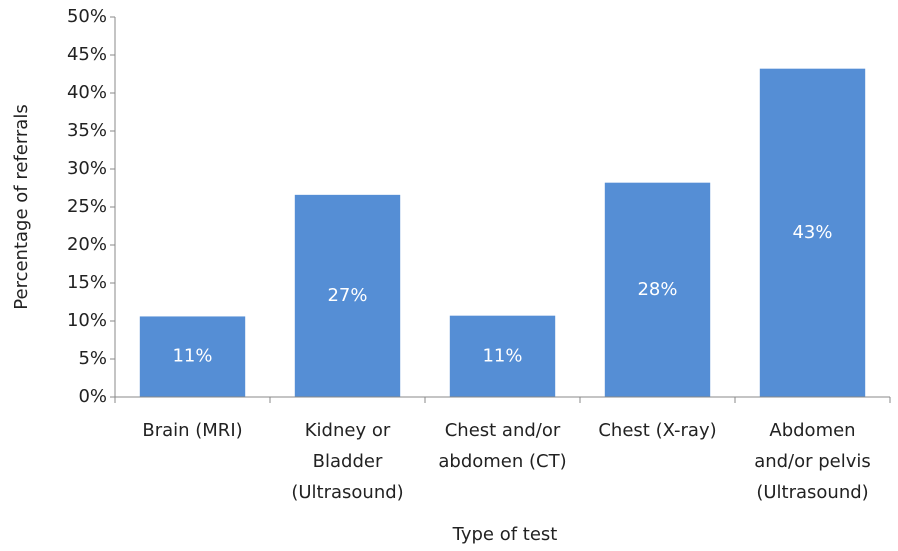 The width and height of the screenshot is (898, 551). Describe the element at coordinates (92, 358) in the screenshot. I see `y-tick-label: 5%` at that location.